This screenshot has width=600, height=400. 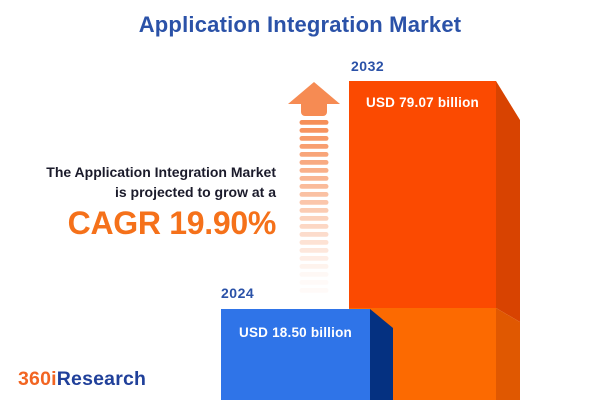 What do you see at coordinates (314, 93) in the screenshot?
I see `arrow-head` at bounding box center [314, 93].